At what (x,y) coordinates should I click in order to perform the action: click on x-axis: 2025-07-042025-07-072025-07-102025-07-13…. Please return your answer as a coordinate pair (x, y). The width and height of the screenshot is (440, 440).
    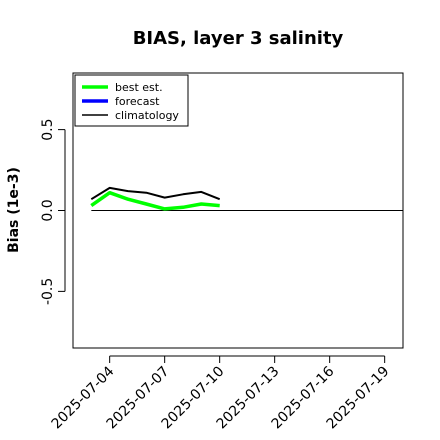
    Looking at the image, I should click on (220, 393).